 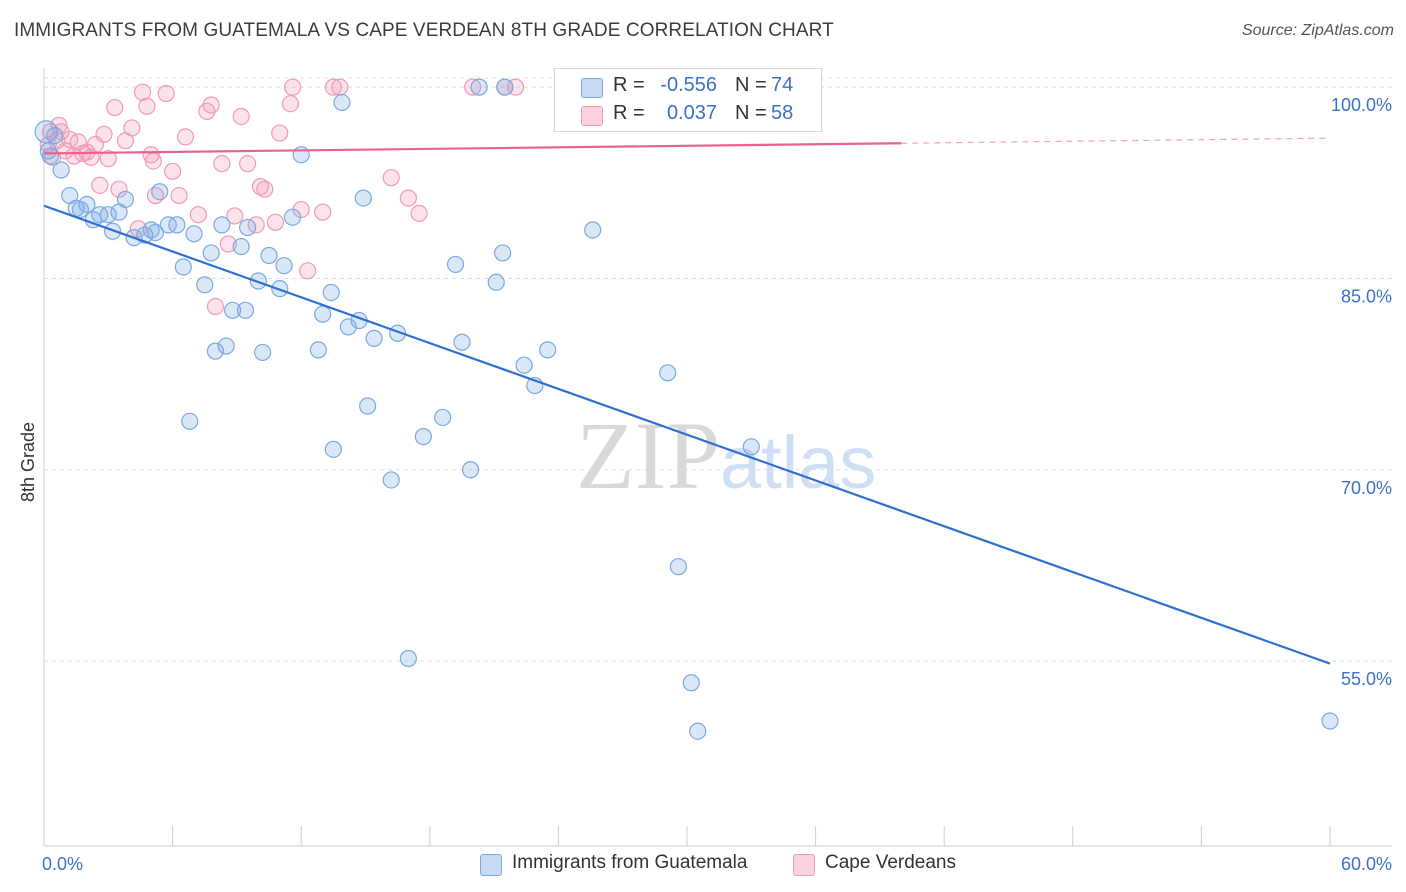 I want to click on y-tick-label: 70.0%, so click(x=1366, y=488).